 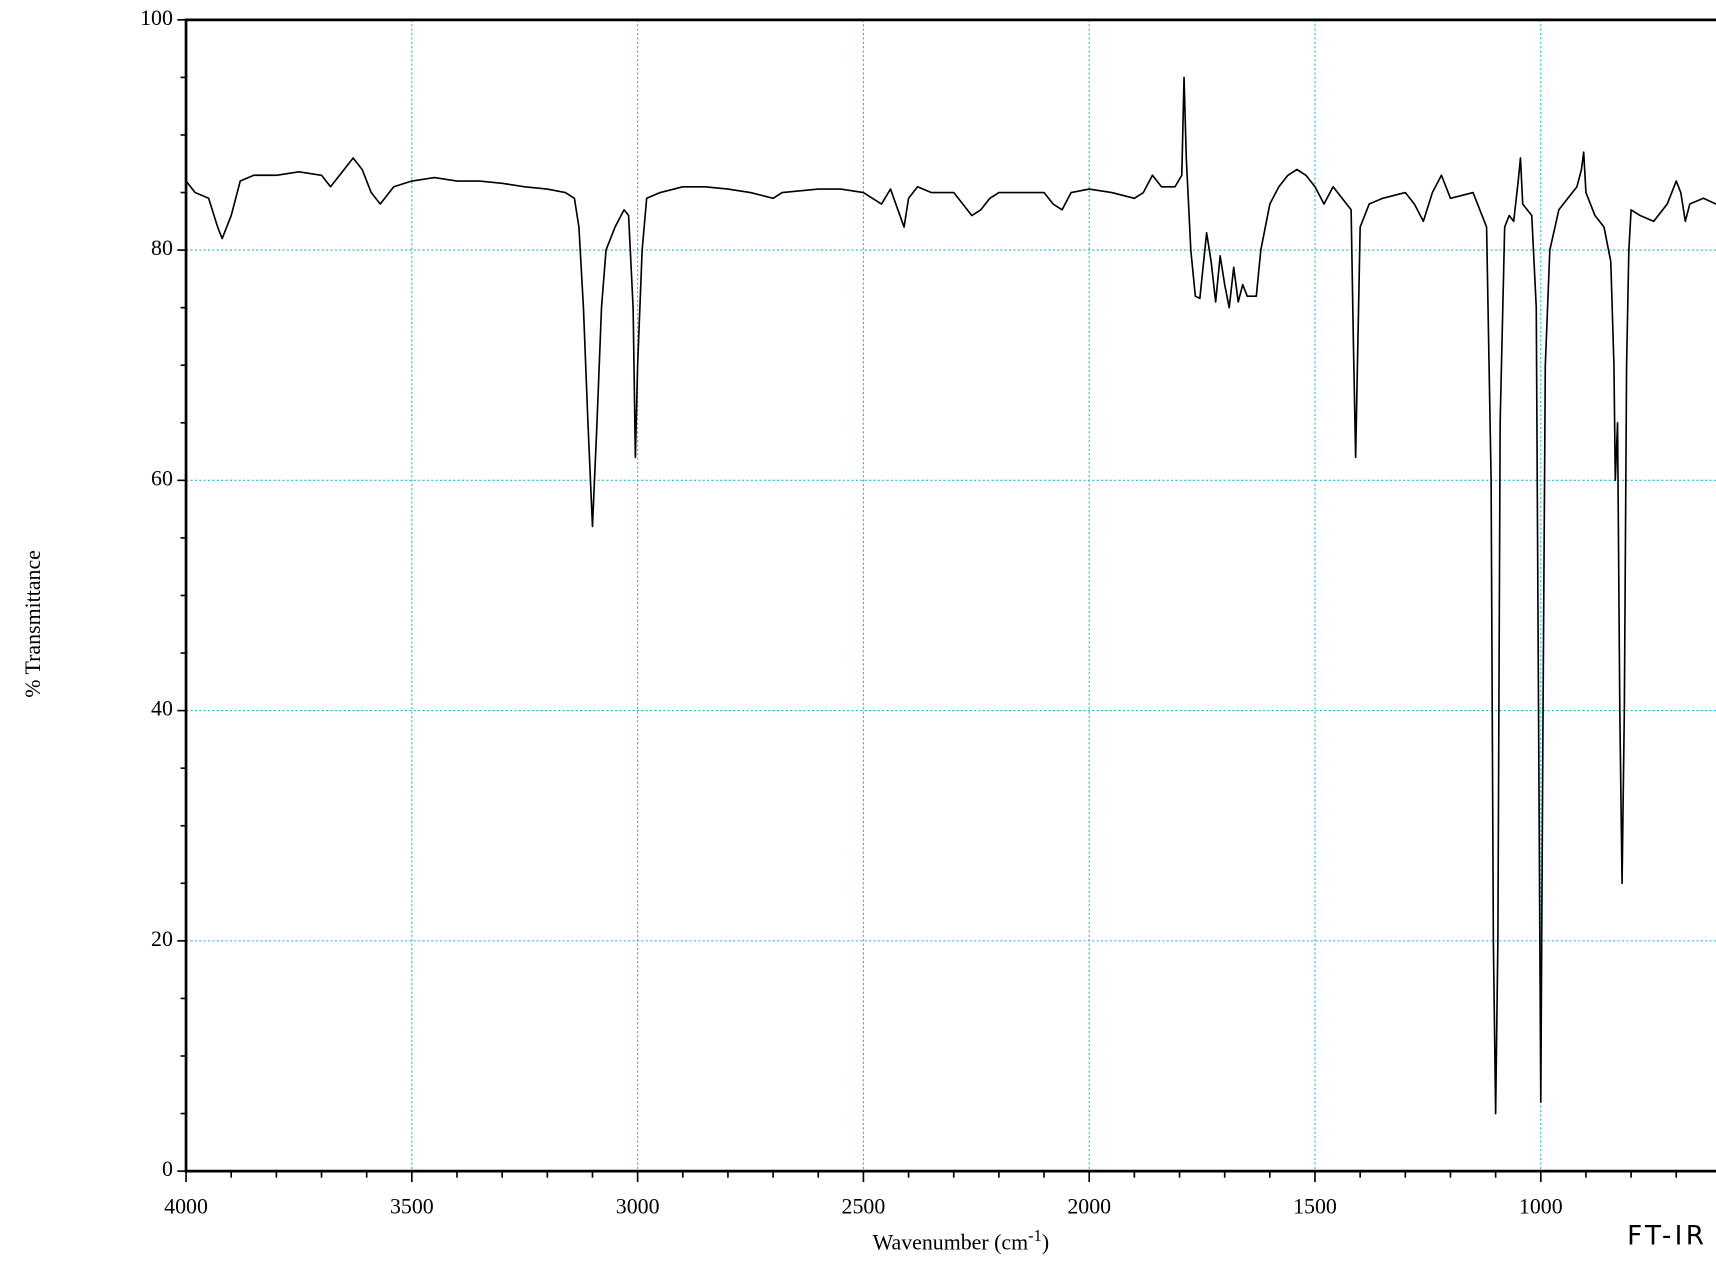 What do you see at coordinates (1089, 1206) in the screenshot?
I see `x-tick-label: 2000` at bounding box center [1089, 1206].